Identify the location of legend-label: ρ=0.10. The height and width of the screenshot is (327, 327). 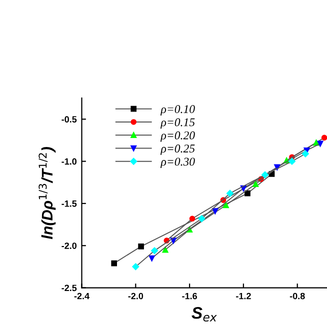
(177, 110).